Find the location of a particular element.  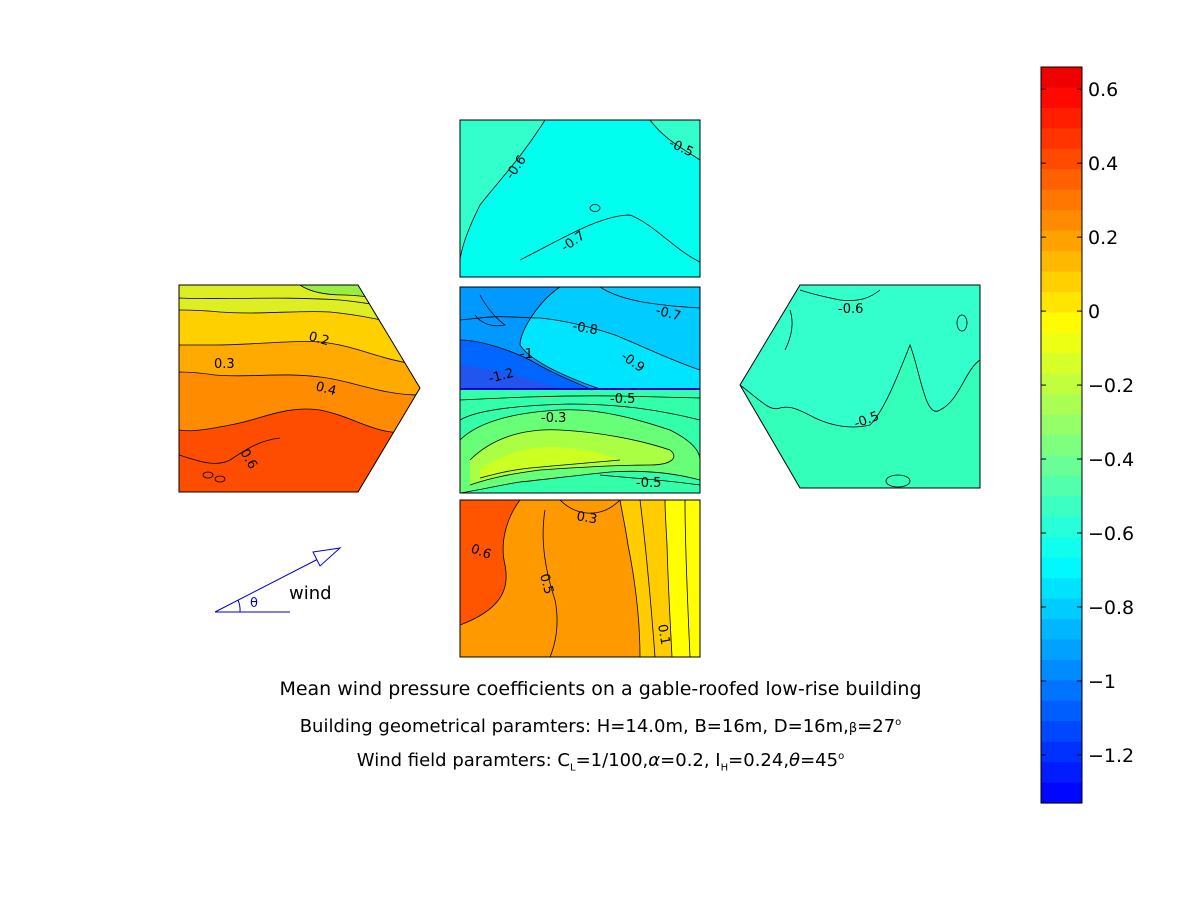

bottom-wall-fill-region is located at coordinates (682, 578).